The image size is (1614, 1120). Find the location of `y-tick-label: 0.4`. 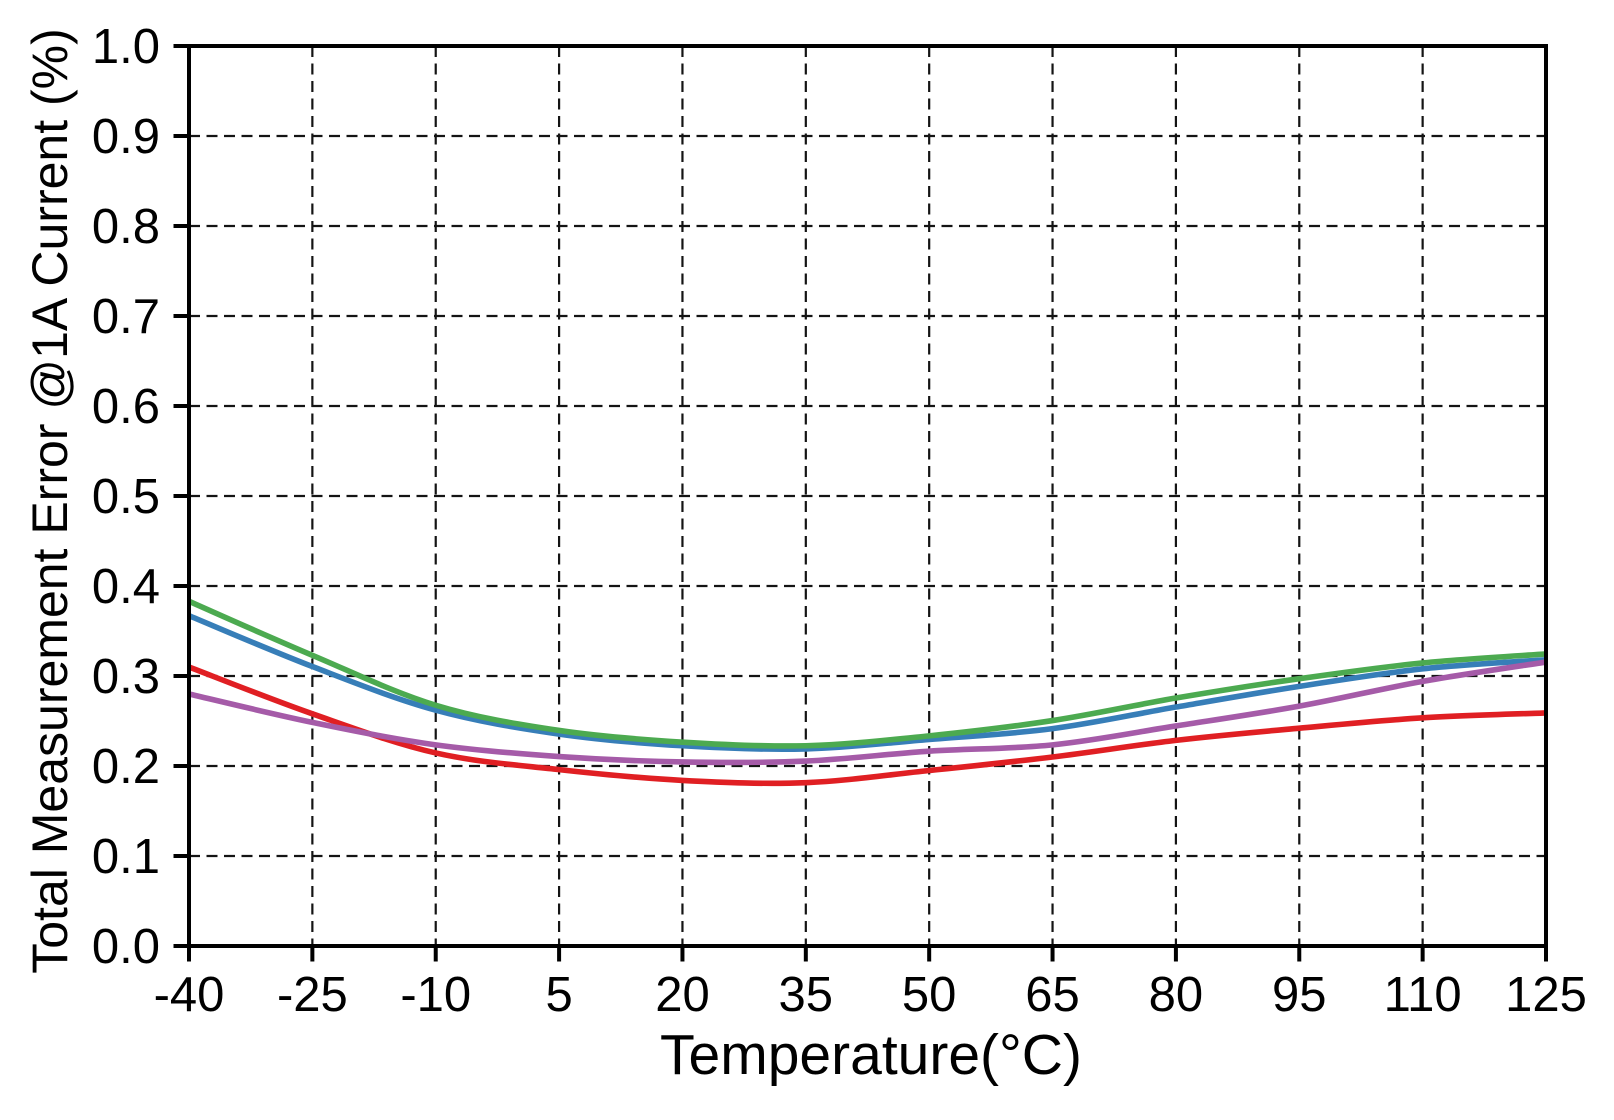

y-tick-label: 0.4 is located at coordinates (126, 587).